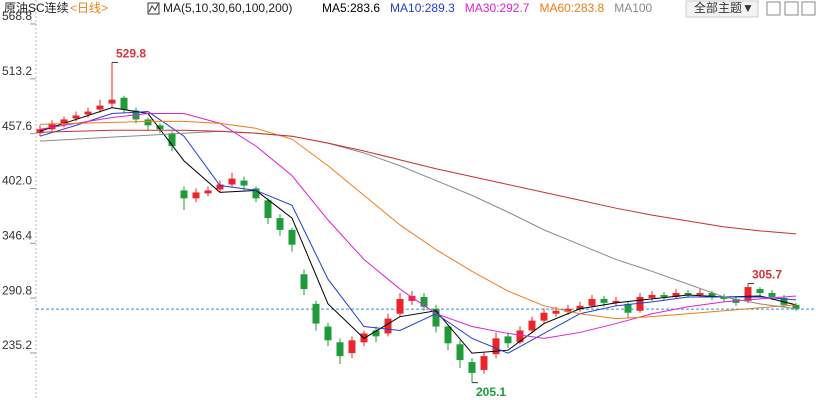 Image resolution: width=816 pixels, height=400 pixels. Describe the element at coordinates (422, 8) in the screenshot. I see `legend-entry: MA10:289.3` at that location.